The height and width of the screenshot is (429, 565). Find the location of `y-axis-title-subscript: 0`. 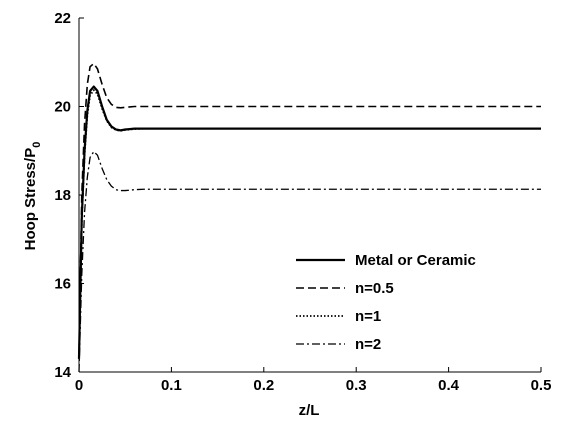

y-axis-title-subscript: 0 is located at coordinates (37, 145).